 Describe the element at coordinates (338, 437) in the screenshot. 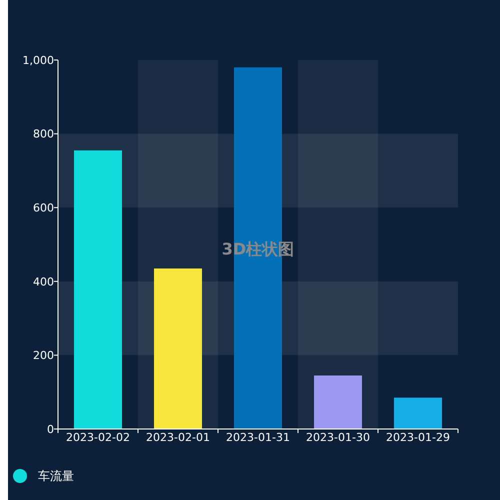

I see `x-tick-label: 2023-01-30` at that location.